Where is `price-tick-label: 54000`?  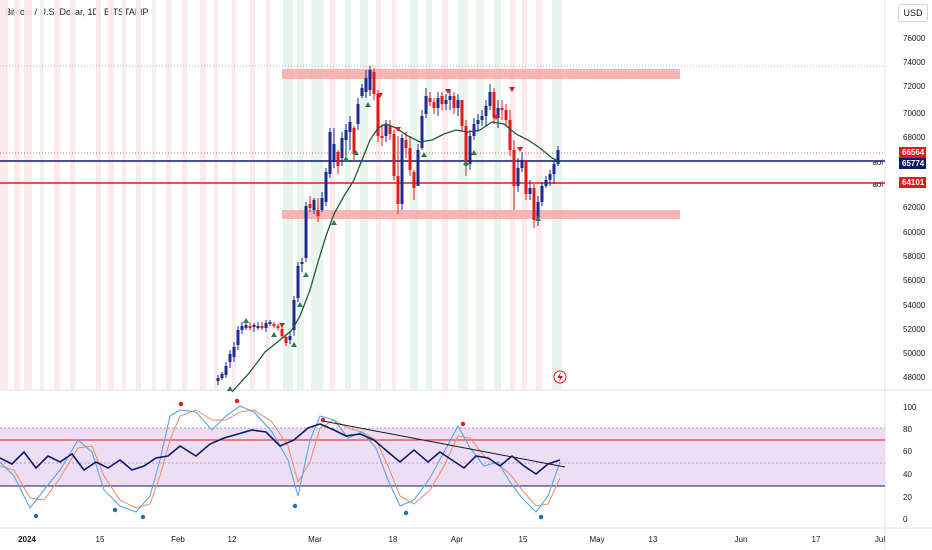
price-tick-label: 54000 is located at coordinates (914, 305).